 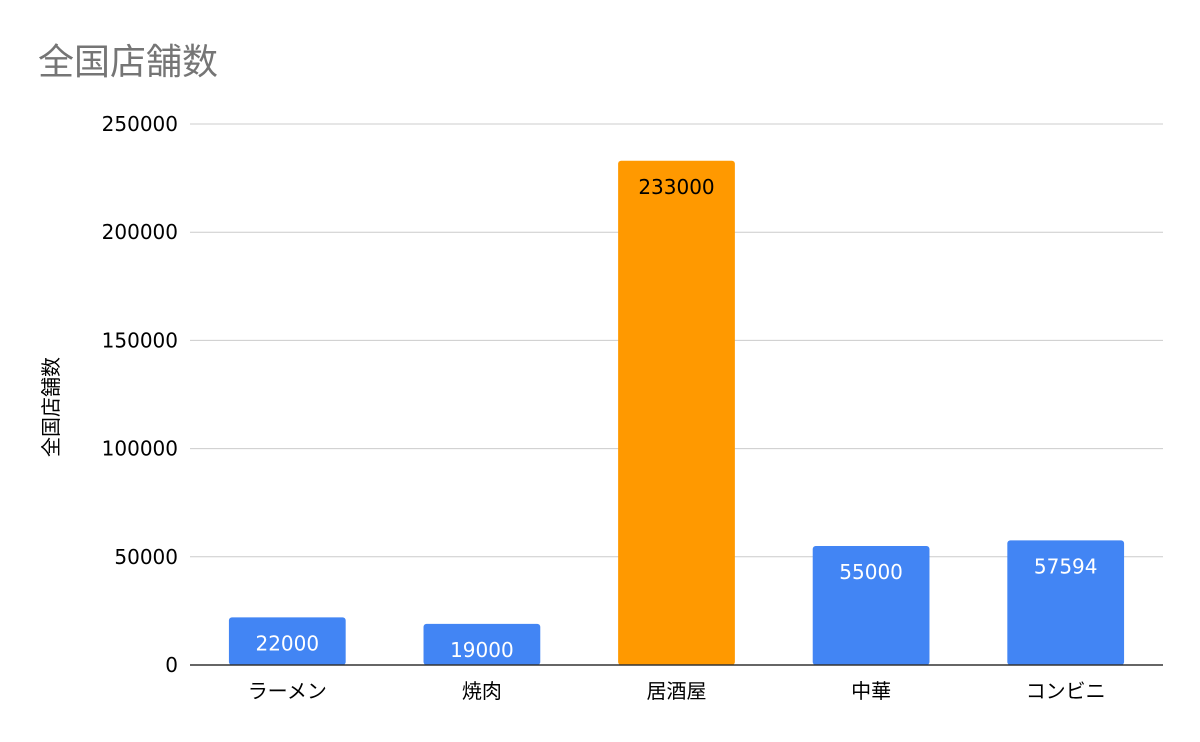 I want to click on bar-data-label: 19000, so click(x=482, y=650).